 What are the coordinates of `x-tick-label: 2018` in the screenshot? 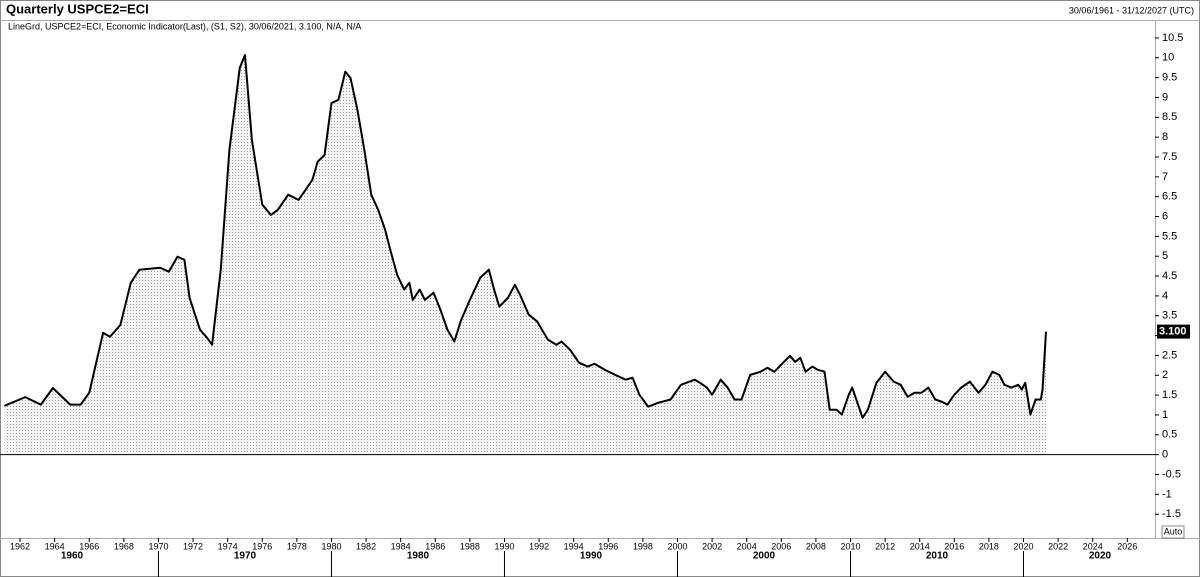 It's located at (989, 546).